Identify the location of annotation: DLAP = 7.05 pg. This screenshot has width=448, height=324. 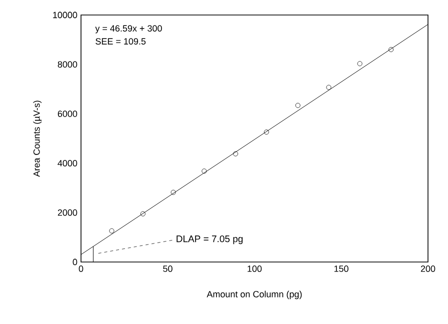
(209, 239).